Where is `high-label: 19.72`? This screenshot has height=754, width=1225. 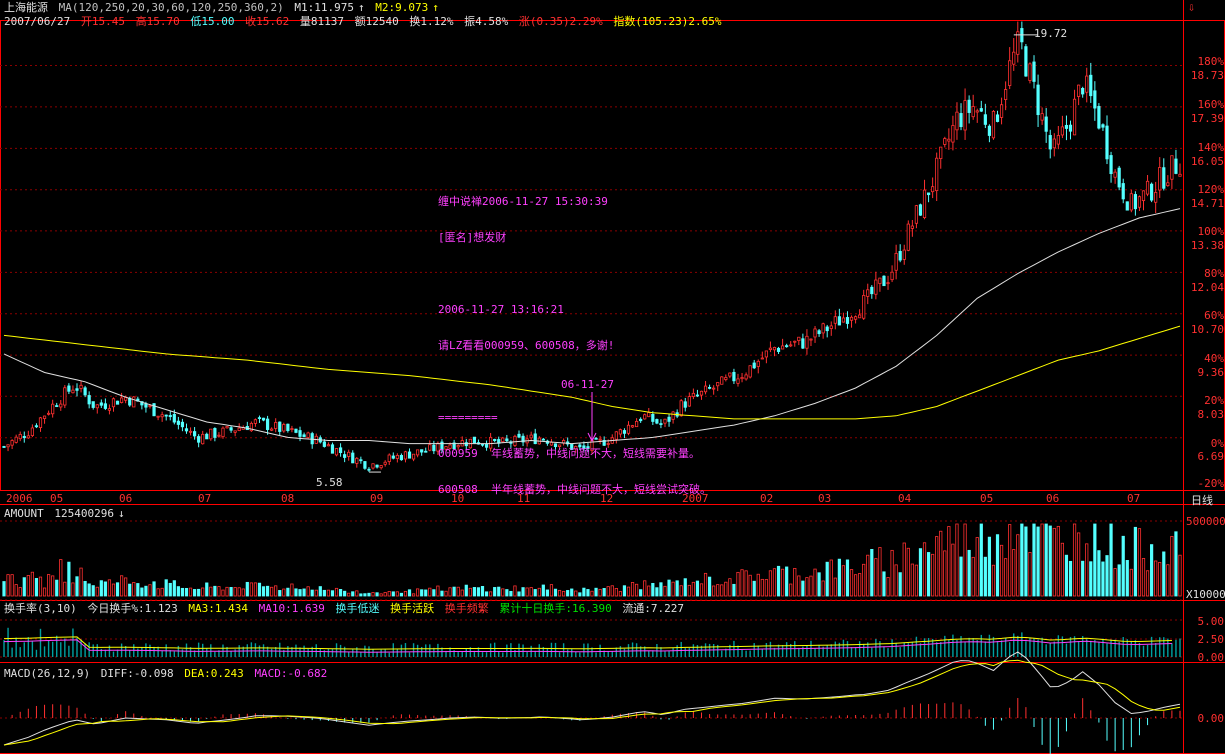 high-label: 19.72 is located at coordinates (1051, 33).